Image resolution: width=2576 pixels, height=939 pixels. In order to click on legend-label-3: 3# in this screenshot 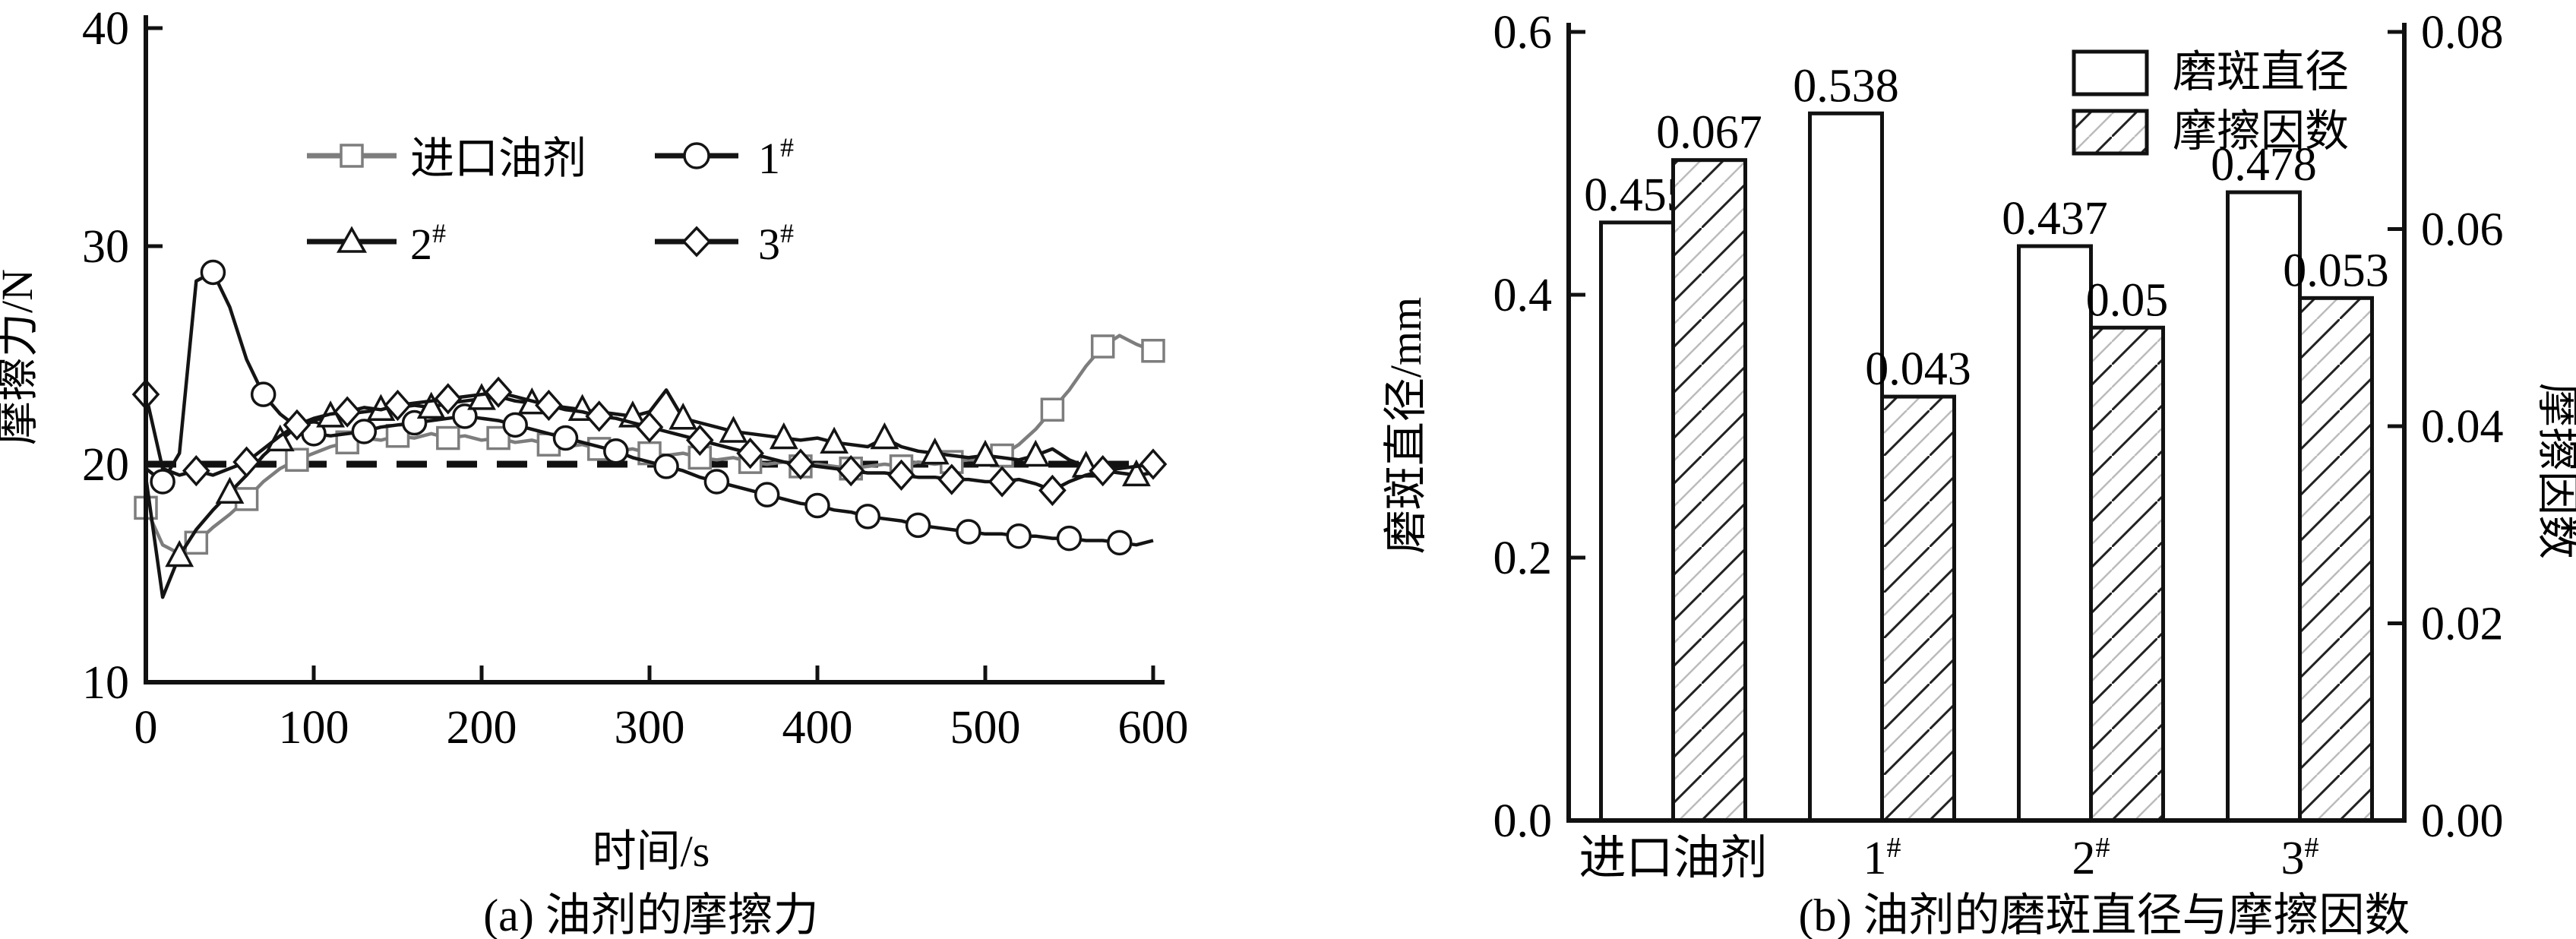, I will do `click(776, 243)`.